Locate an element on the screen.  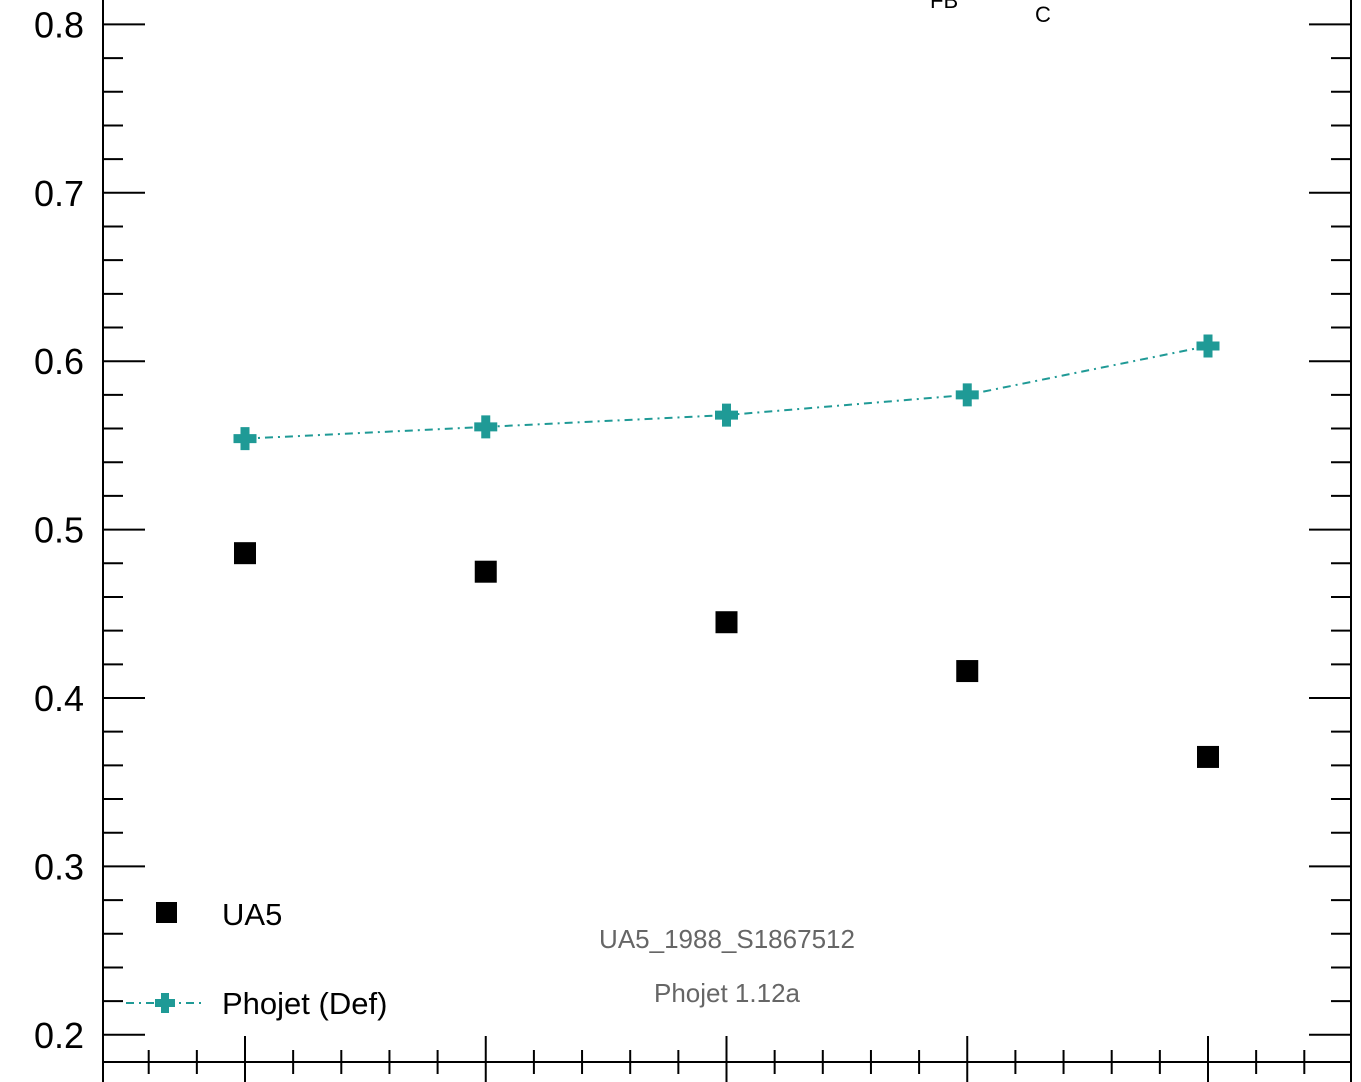
legend-marker-ua5 is located at coordinates (166, 912).